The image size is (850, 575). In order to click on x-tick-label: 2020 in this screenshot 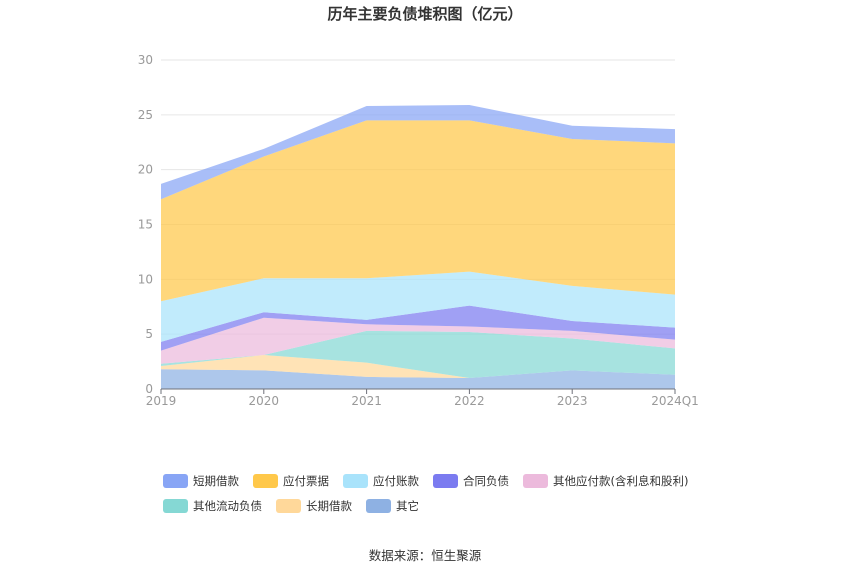, I will do `click(264, 401)`.